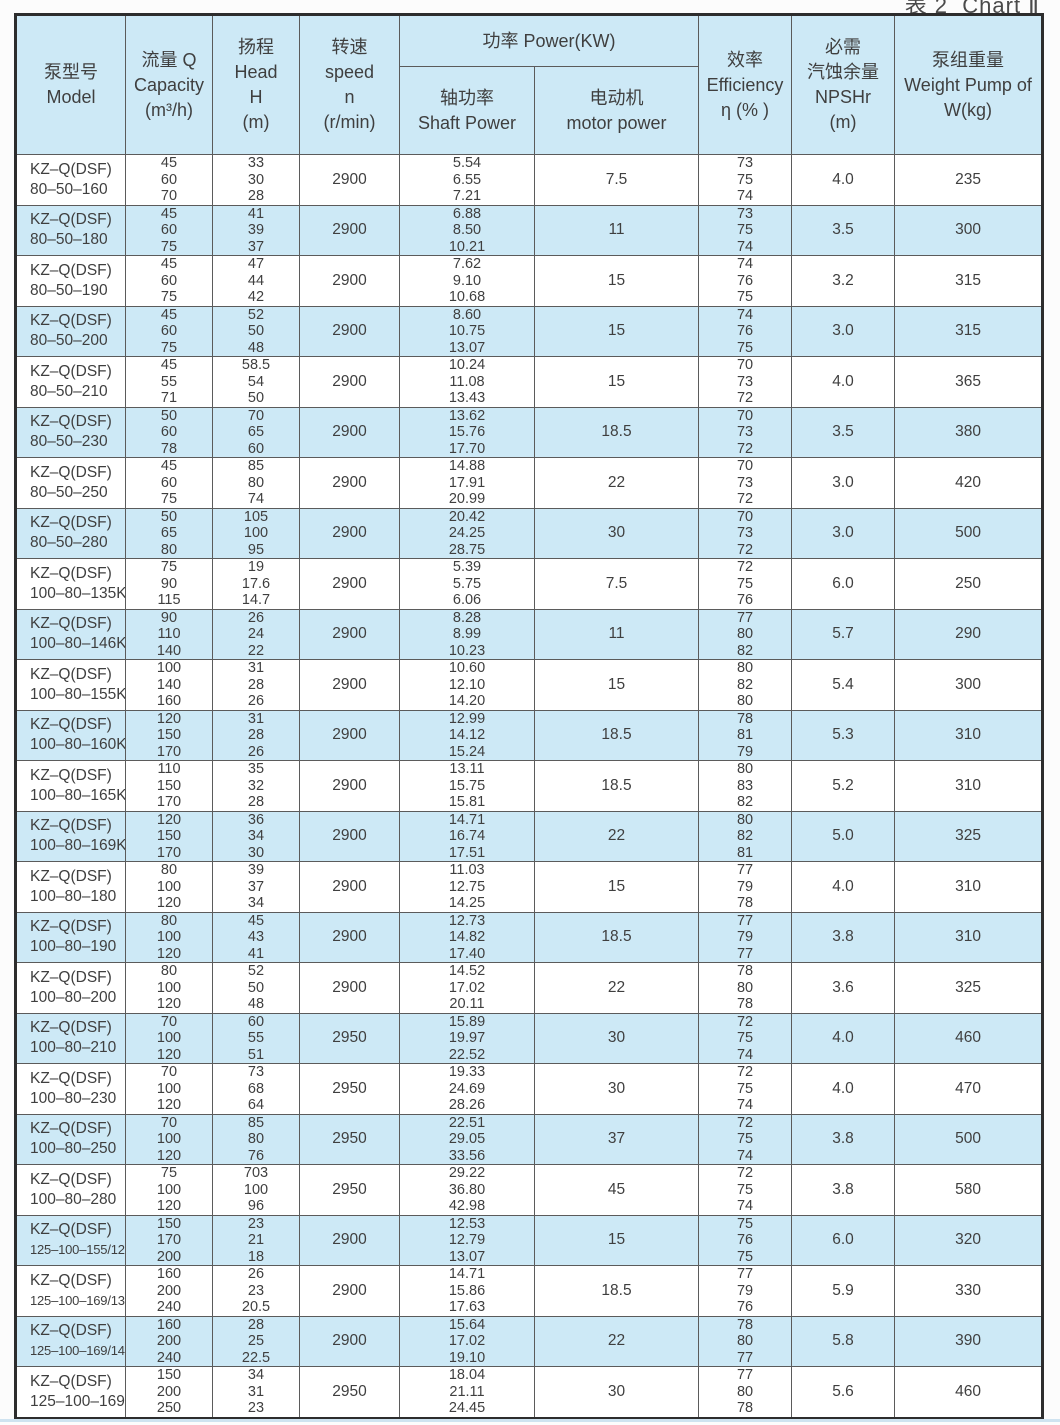 This screenshot has width=1060, height=1425. I want to click on cell-capacity-value: 100, so click(169, 1139).